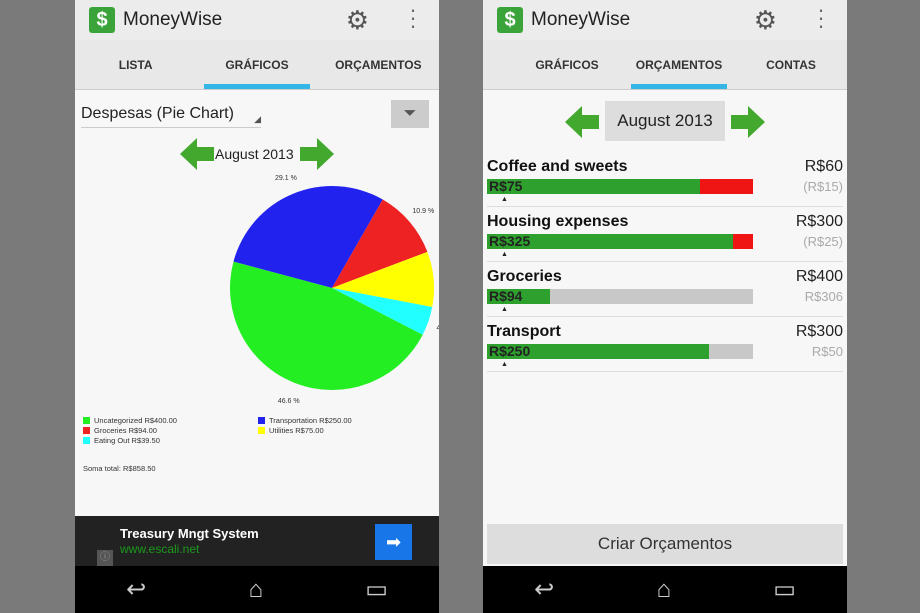  Describe the element at coordinates (558, 221) in the screenshot. I see `budget-name: Housing expenses` at that location.